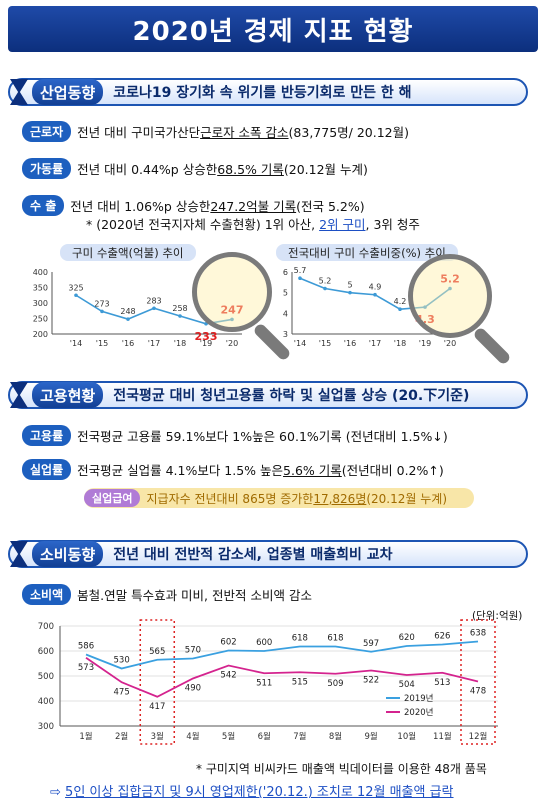 This screenshot has width=546, height=807. Describe the element at coordinates (264, 736) in the screenshot. I see `x-tick-label: 6월` at that location.